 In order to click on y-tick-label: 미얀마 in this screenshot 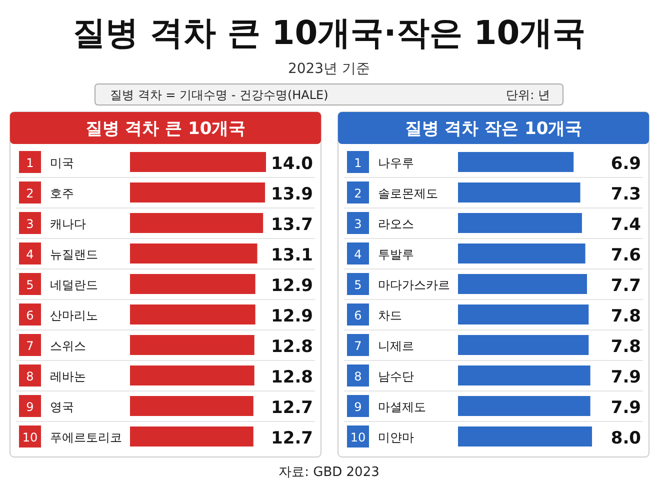, I will do `click(396, 437)`.